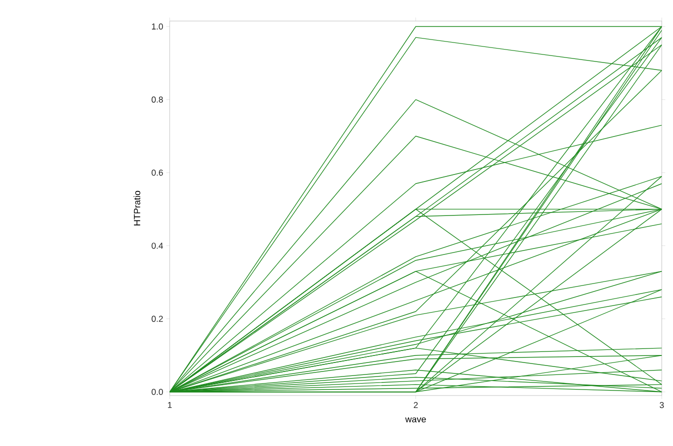  Describe the element at coordinates (415, 420) in the screenshot. I see `x-axis-title: wave` at that location.